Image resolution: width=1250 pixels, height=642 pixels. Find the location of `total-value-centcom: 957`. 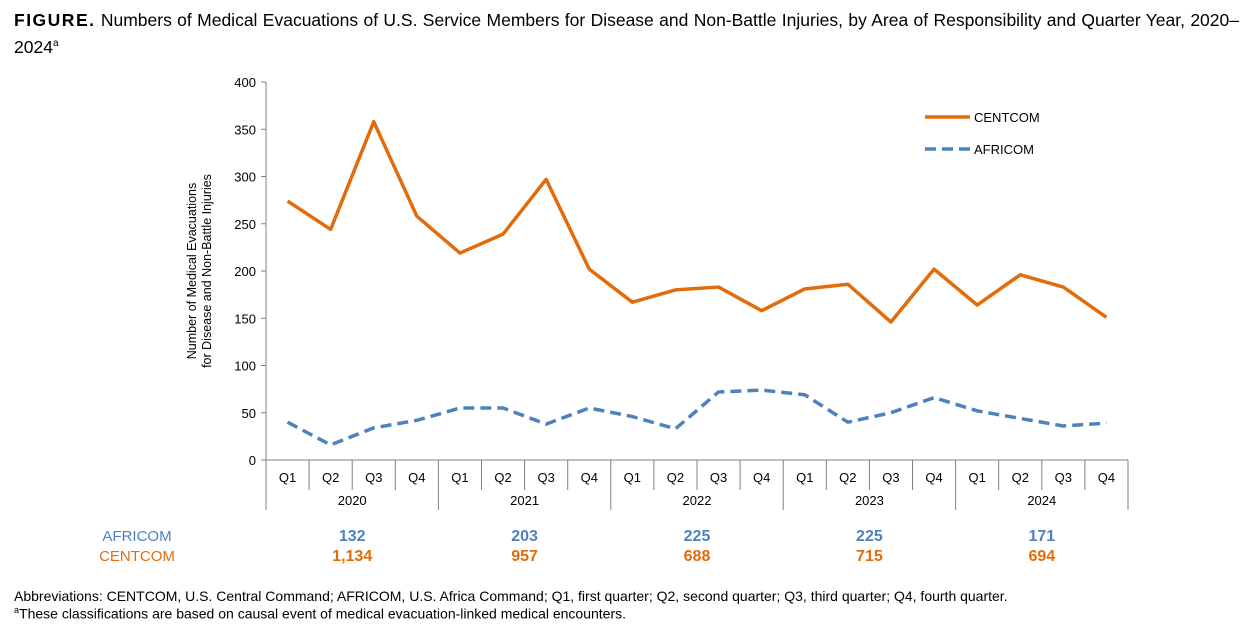

total-value-centcom: 957 is located at coordinates (524, 556).